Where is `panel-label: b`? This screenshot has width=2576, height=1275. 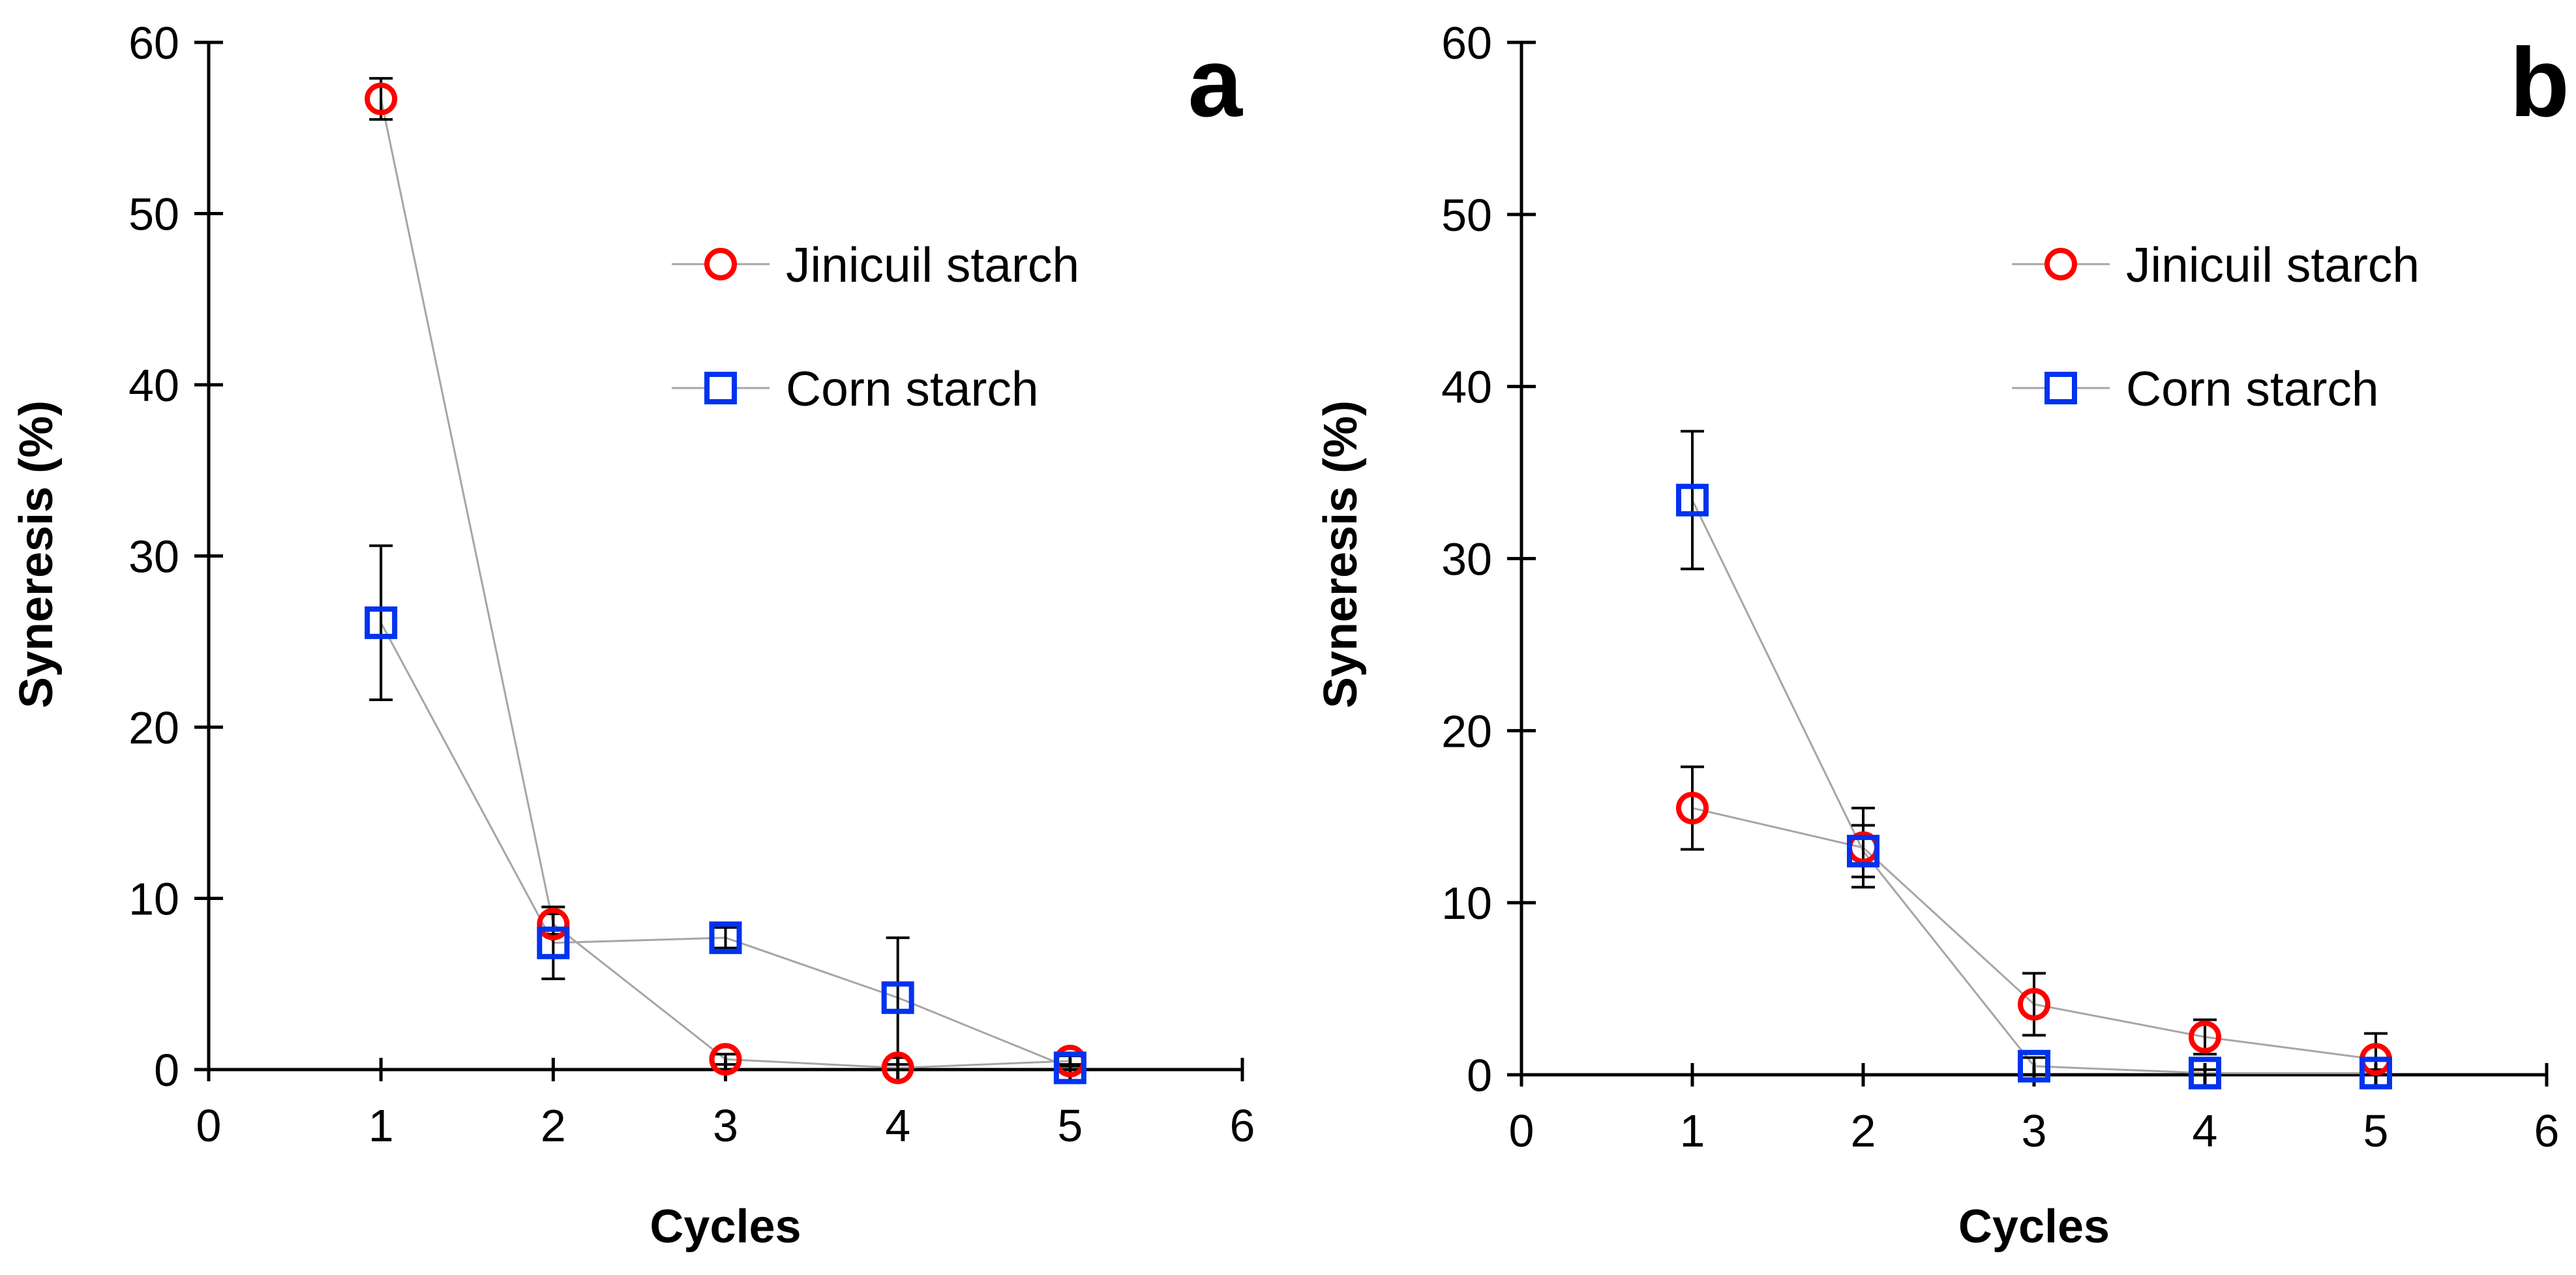
panel-label: b is located at coordinates (2539, 82).